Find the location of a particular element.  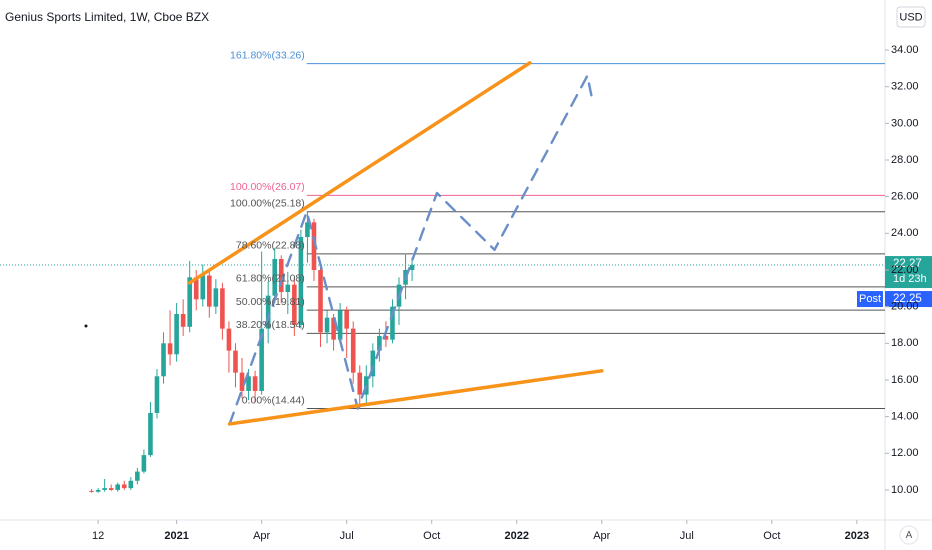

y-tick-label: 34.00 is located at coordinates (905, 50).